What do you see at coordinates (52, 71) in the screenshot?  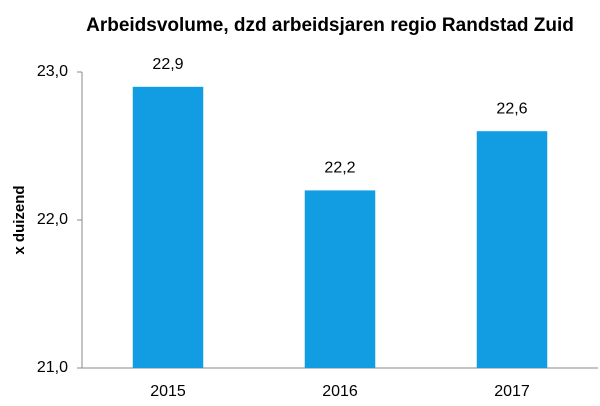 I see `y-tick-label: 23,0` at bounding box center [52, 71].